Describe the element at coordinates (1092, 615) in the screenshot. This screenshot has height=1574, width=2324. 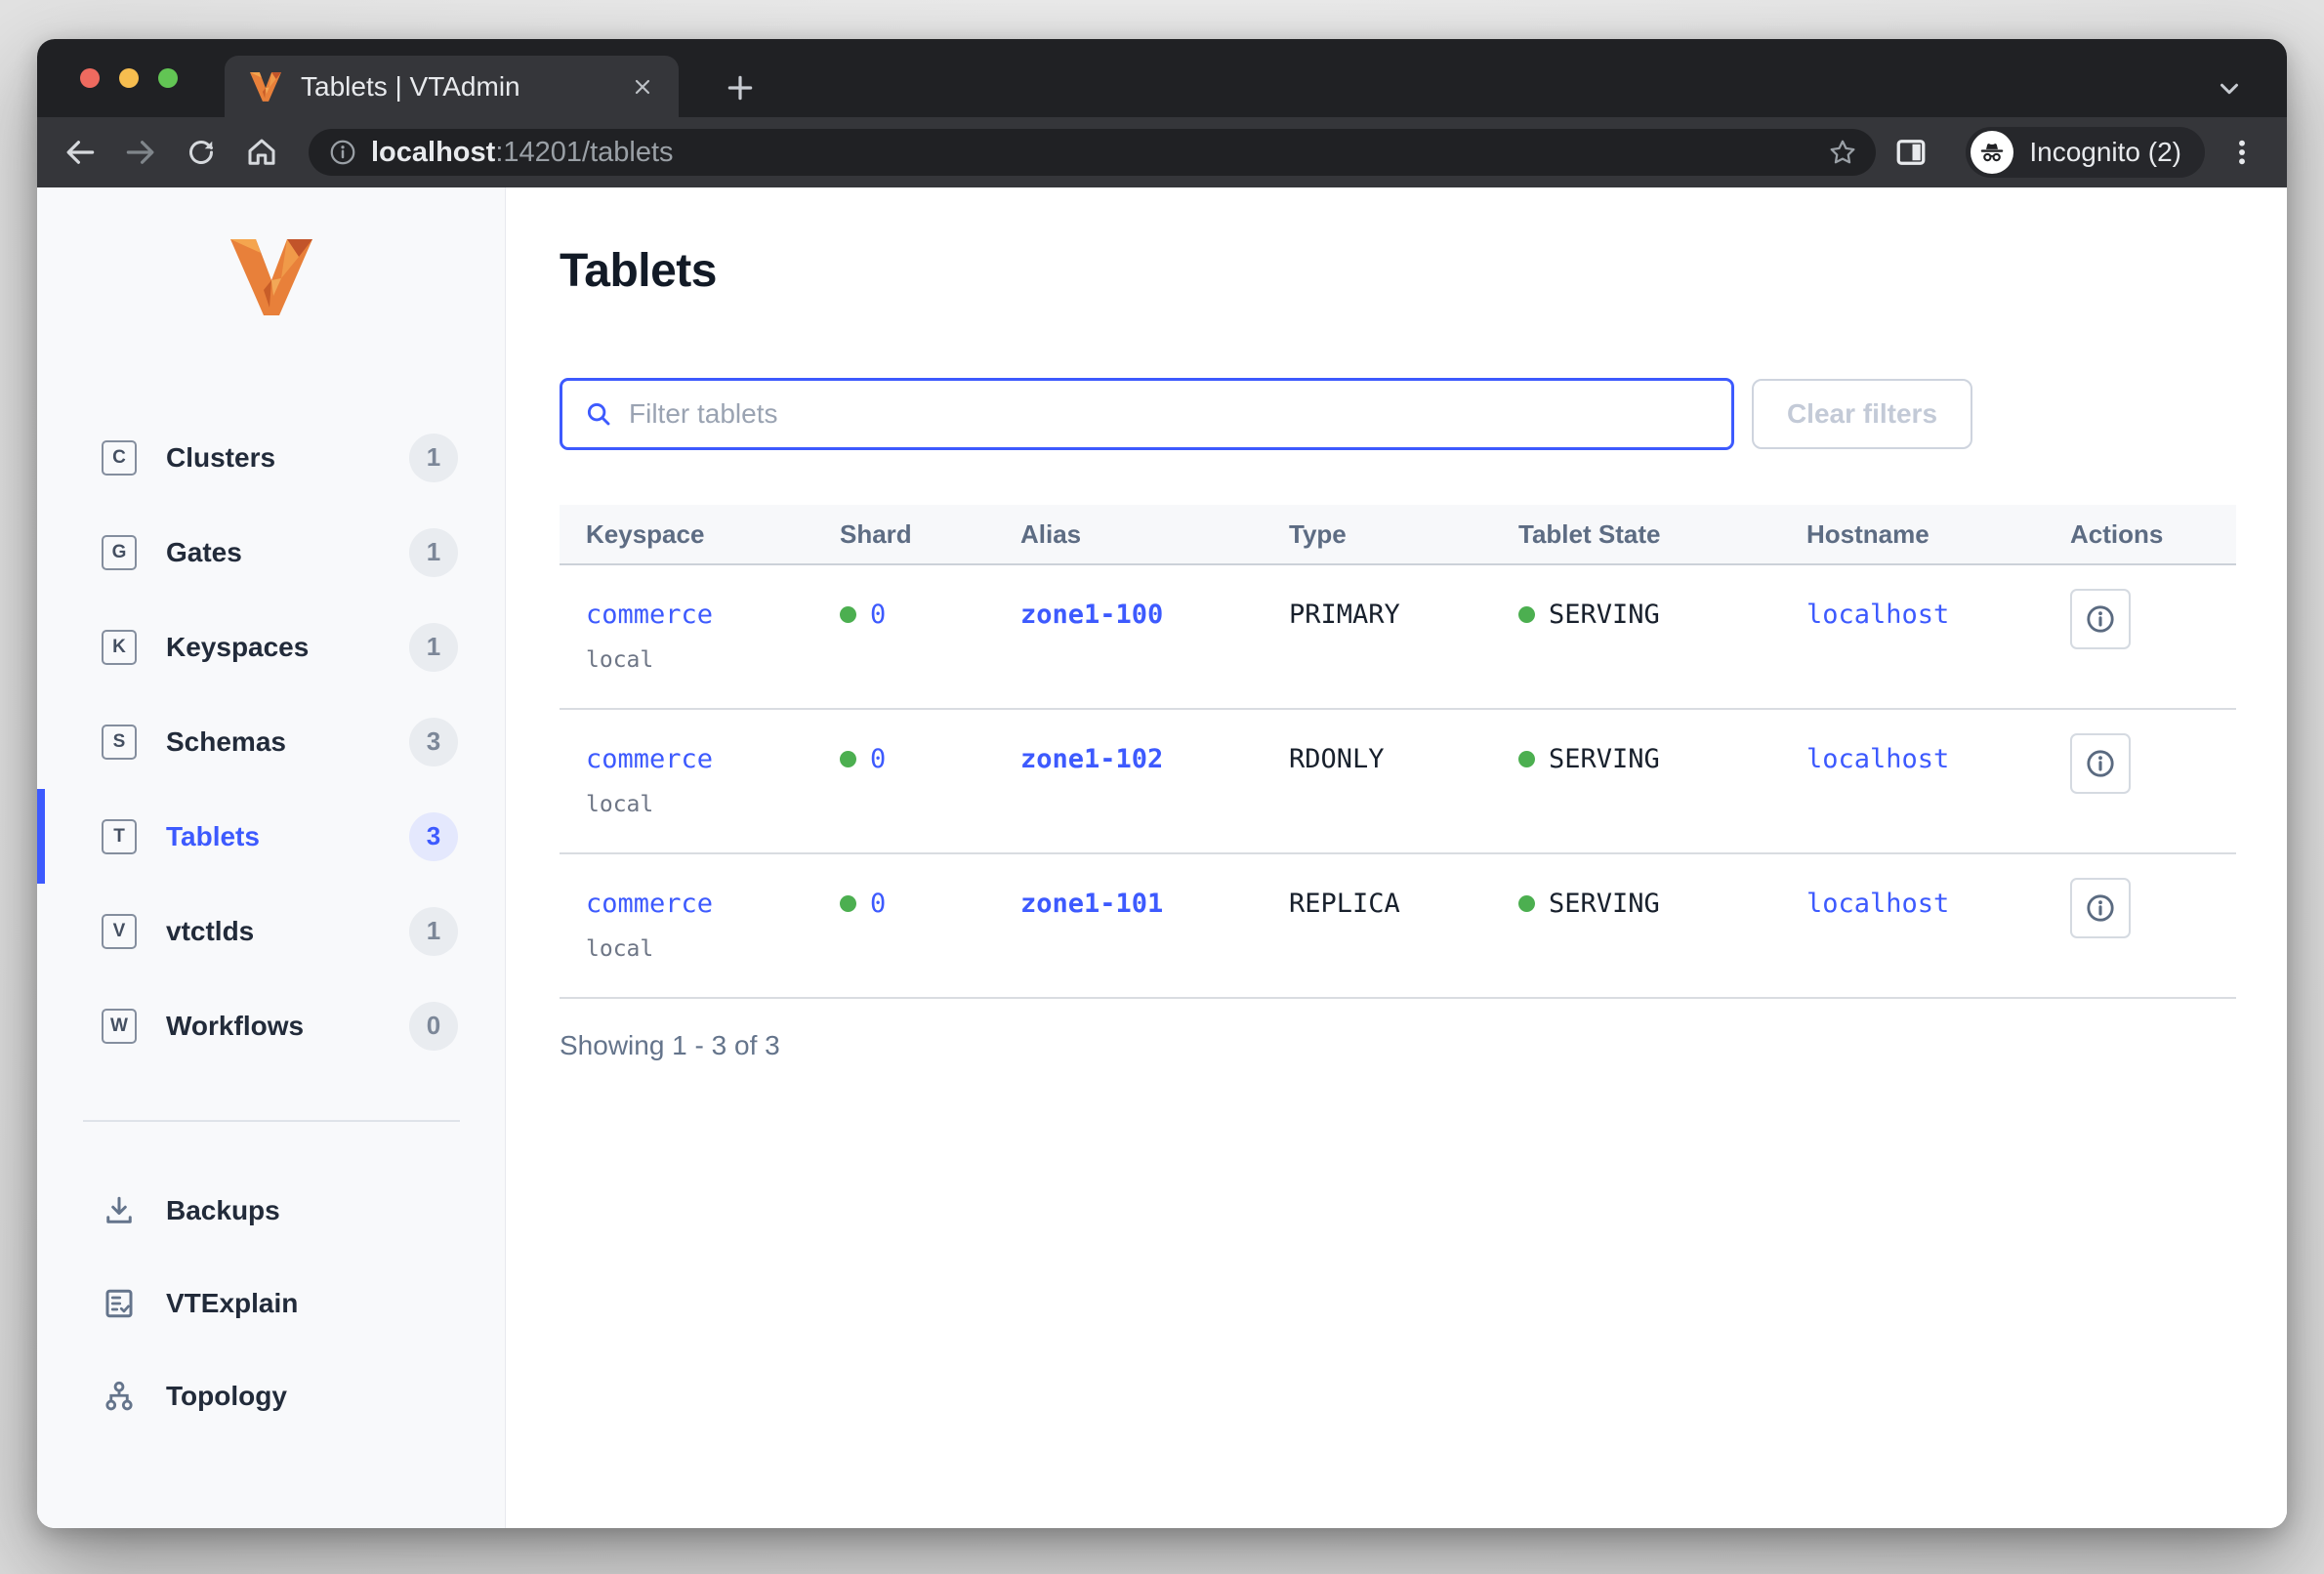
I see `alias-link: zone1-100` at that location.